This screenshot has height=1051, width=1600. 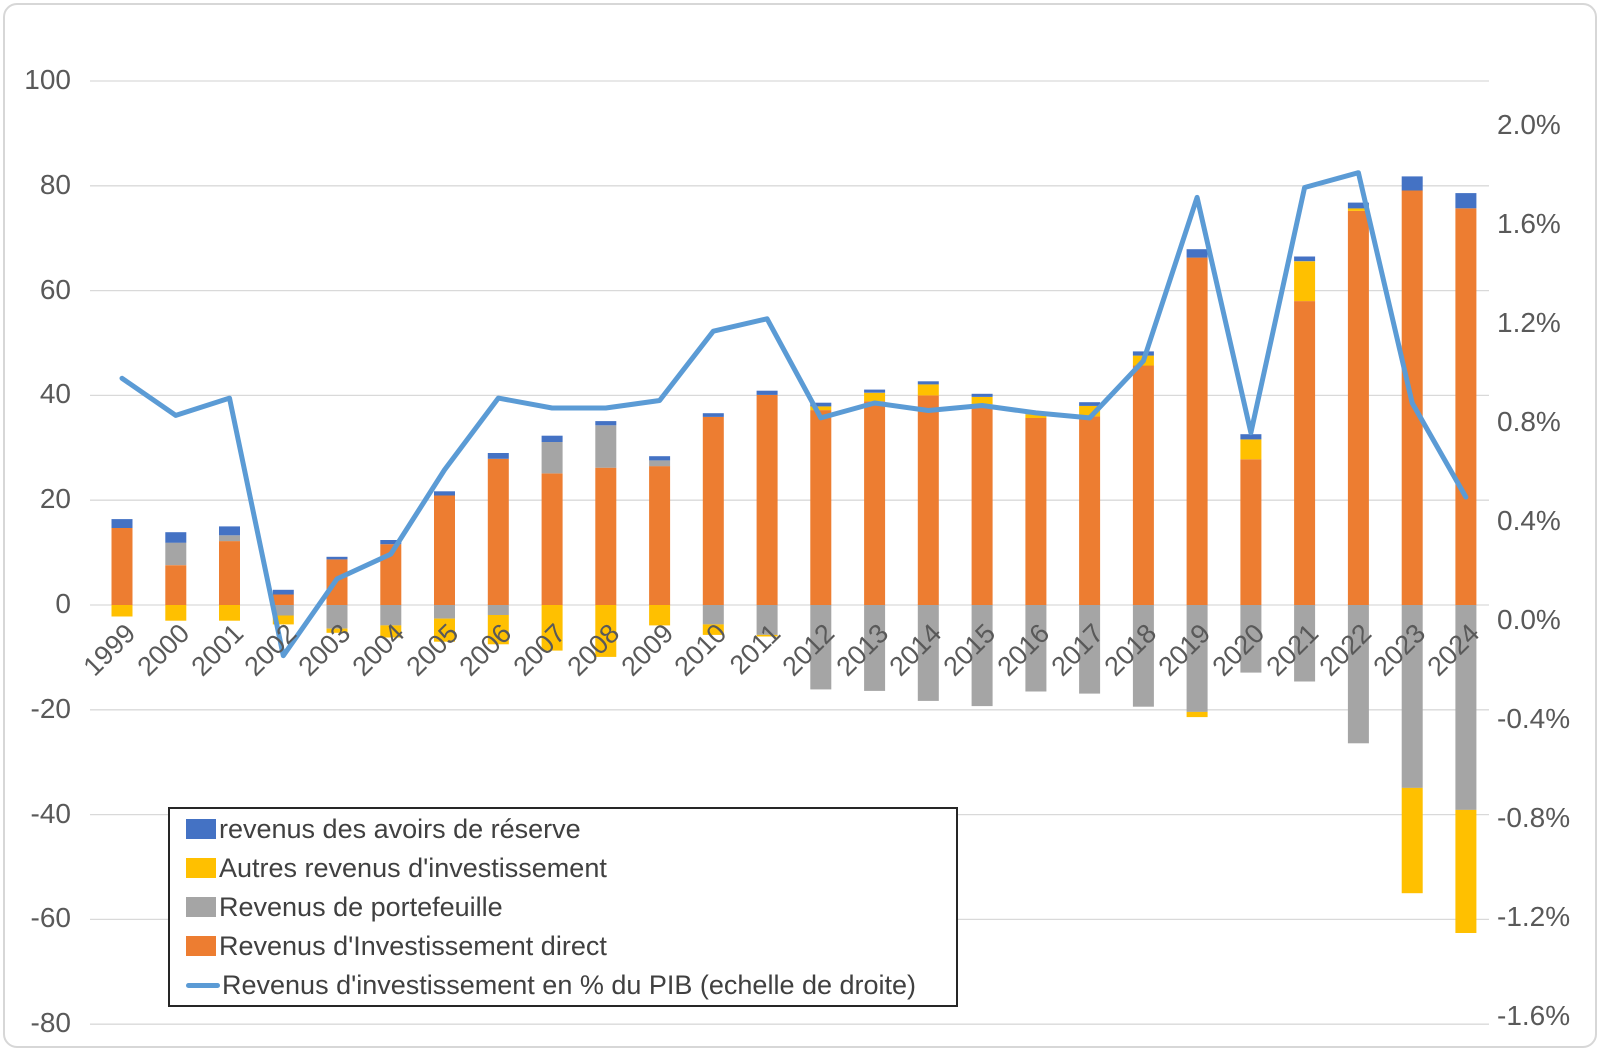 I want to click on bar-segment-autres-2022, so click(x=1358, y=209).